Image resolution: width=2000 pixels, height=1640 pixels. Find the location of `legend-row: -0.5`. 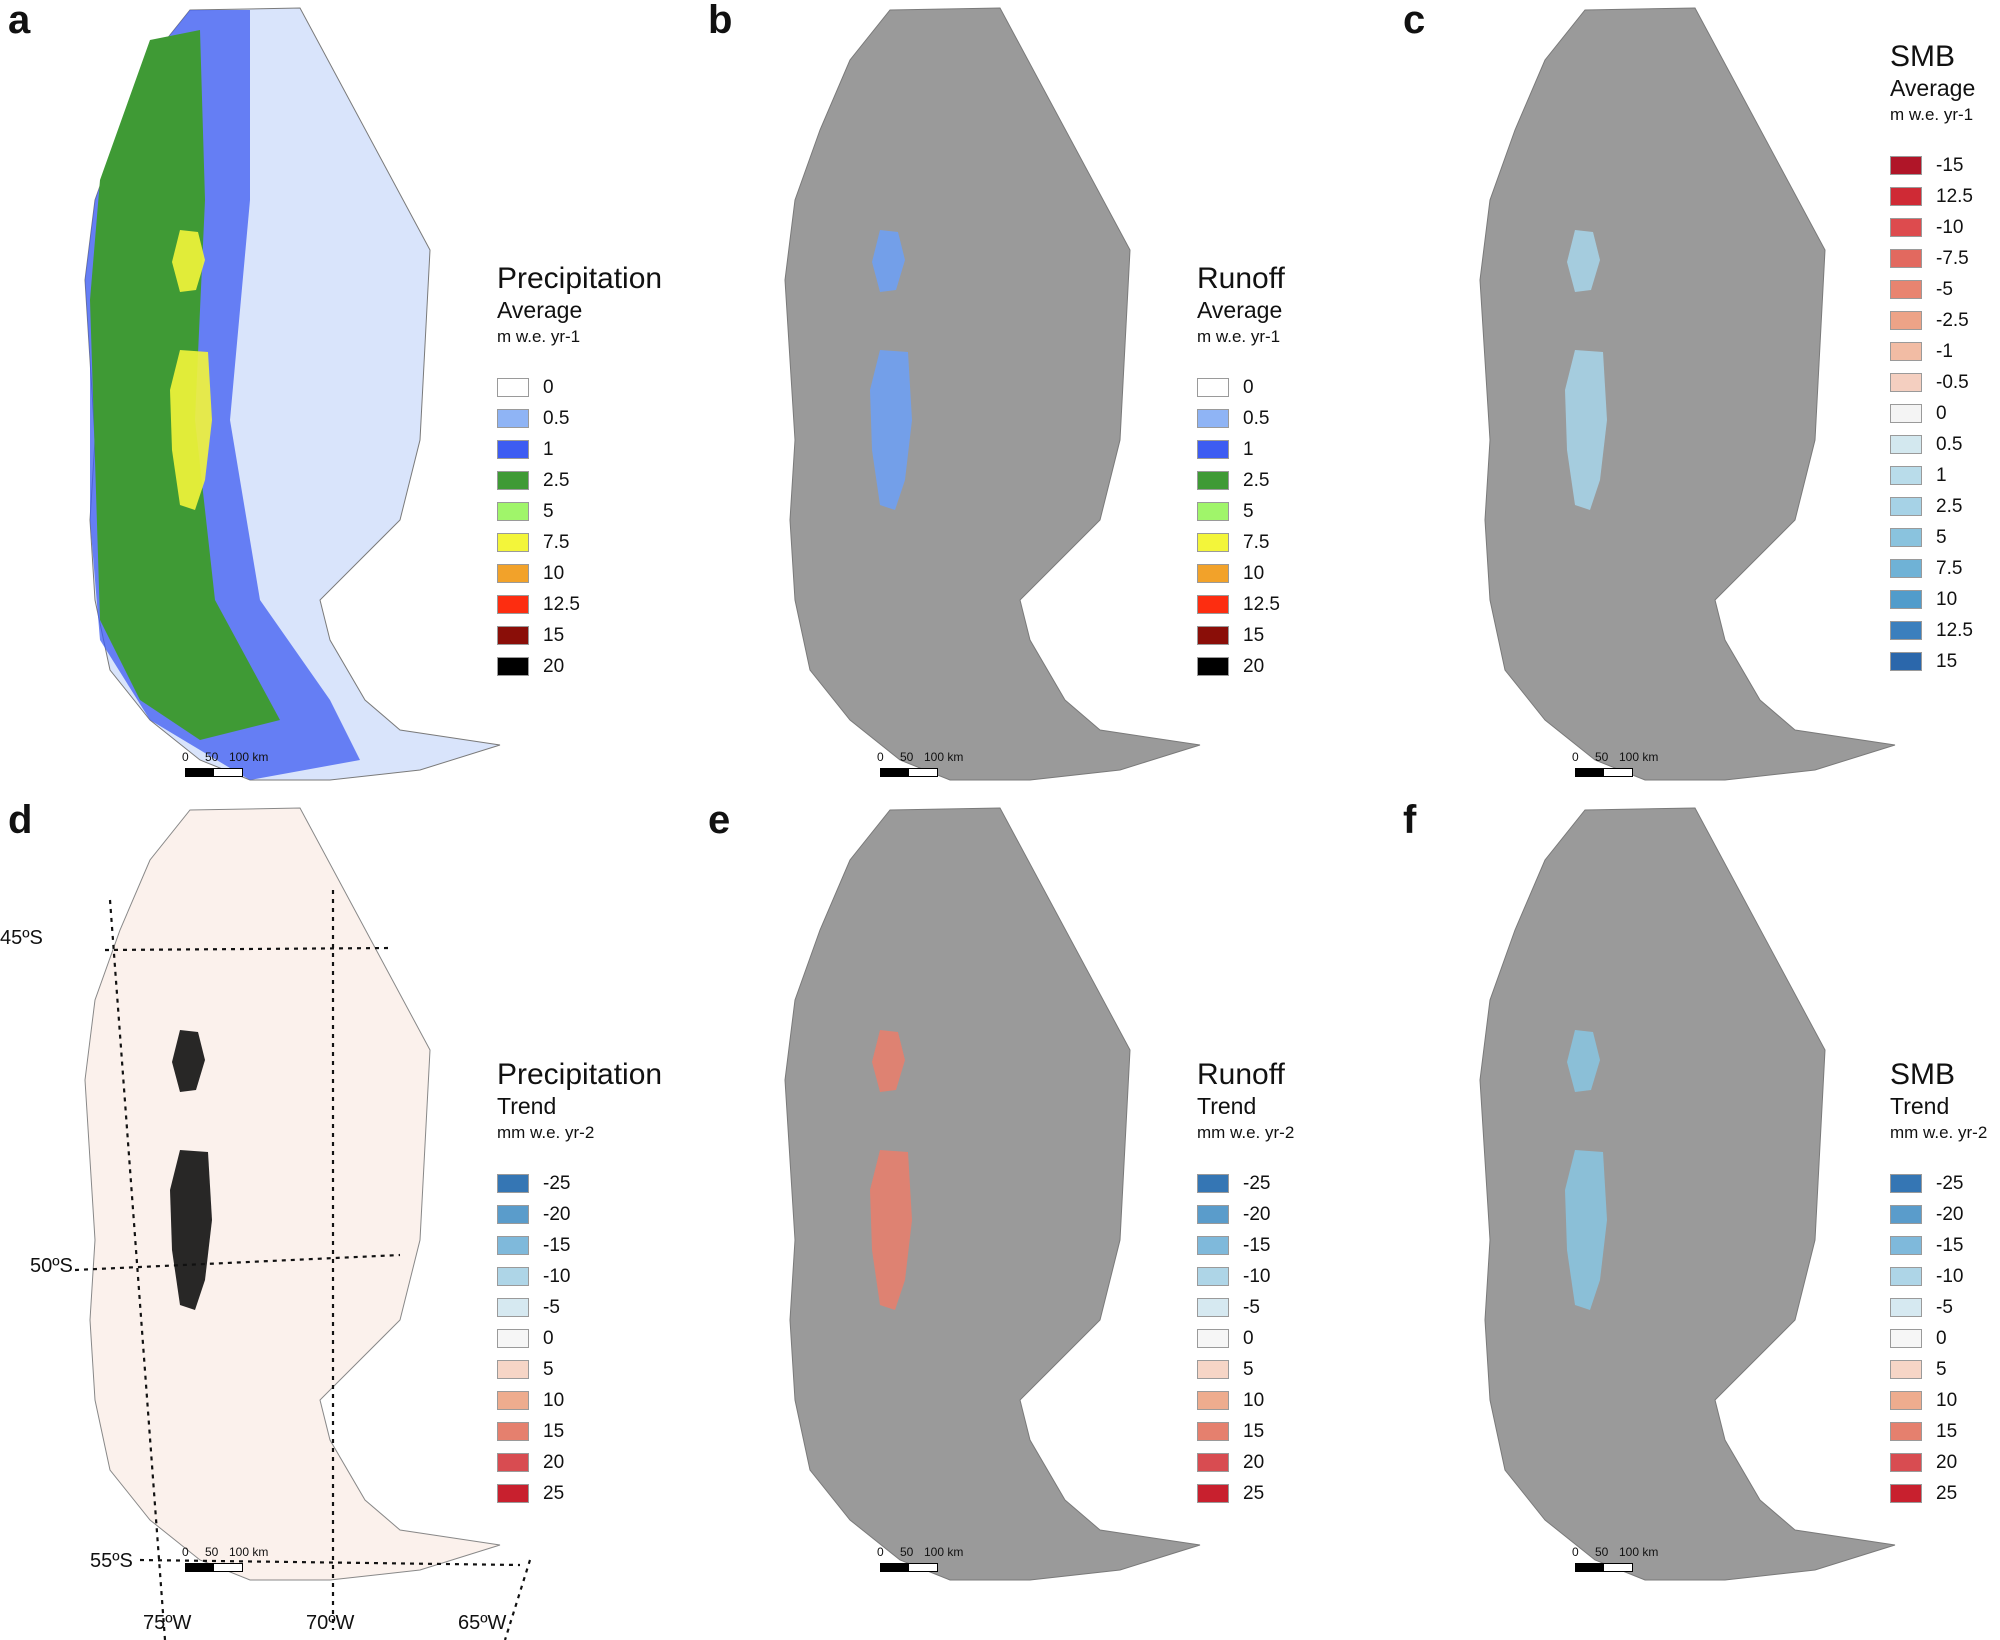

legend-row: -0.5 is located at coordinates (1932, 382).